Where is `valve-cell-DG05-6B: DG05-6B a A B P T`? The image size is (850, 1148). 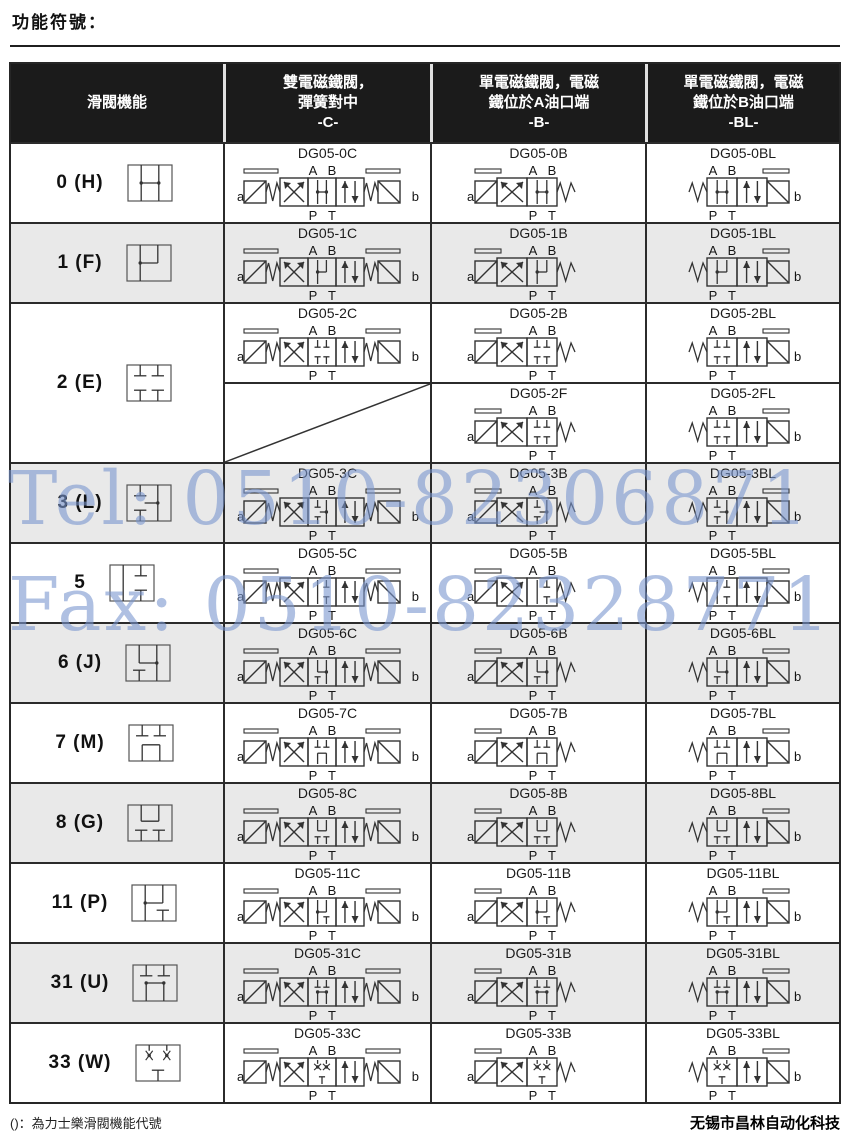 valve-cell-DG05-6B: DG05-6B a A B P T is located at coordinates (537, 662).